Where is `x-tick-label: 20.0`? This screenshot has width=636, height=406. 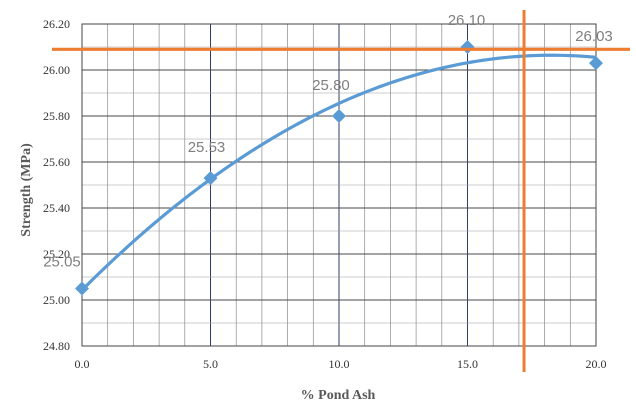 x-tick-label: 20.0 is located at coordinates (596, 364).